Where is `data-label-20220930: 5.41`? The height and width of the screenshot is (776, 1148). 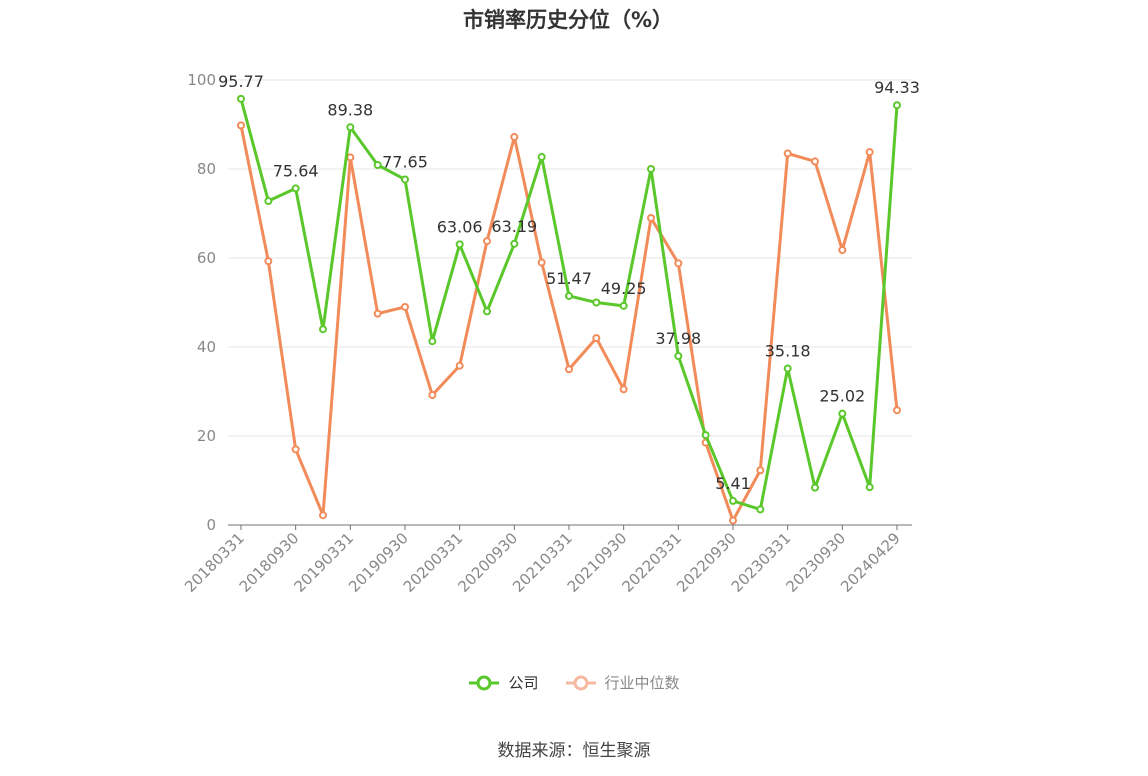 data-label-20220930: 5.41 is located at coordinates (733, 483).